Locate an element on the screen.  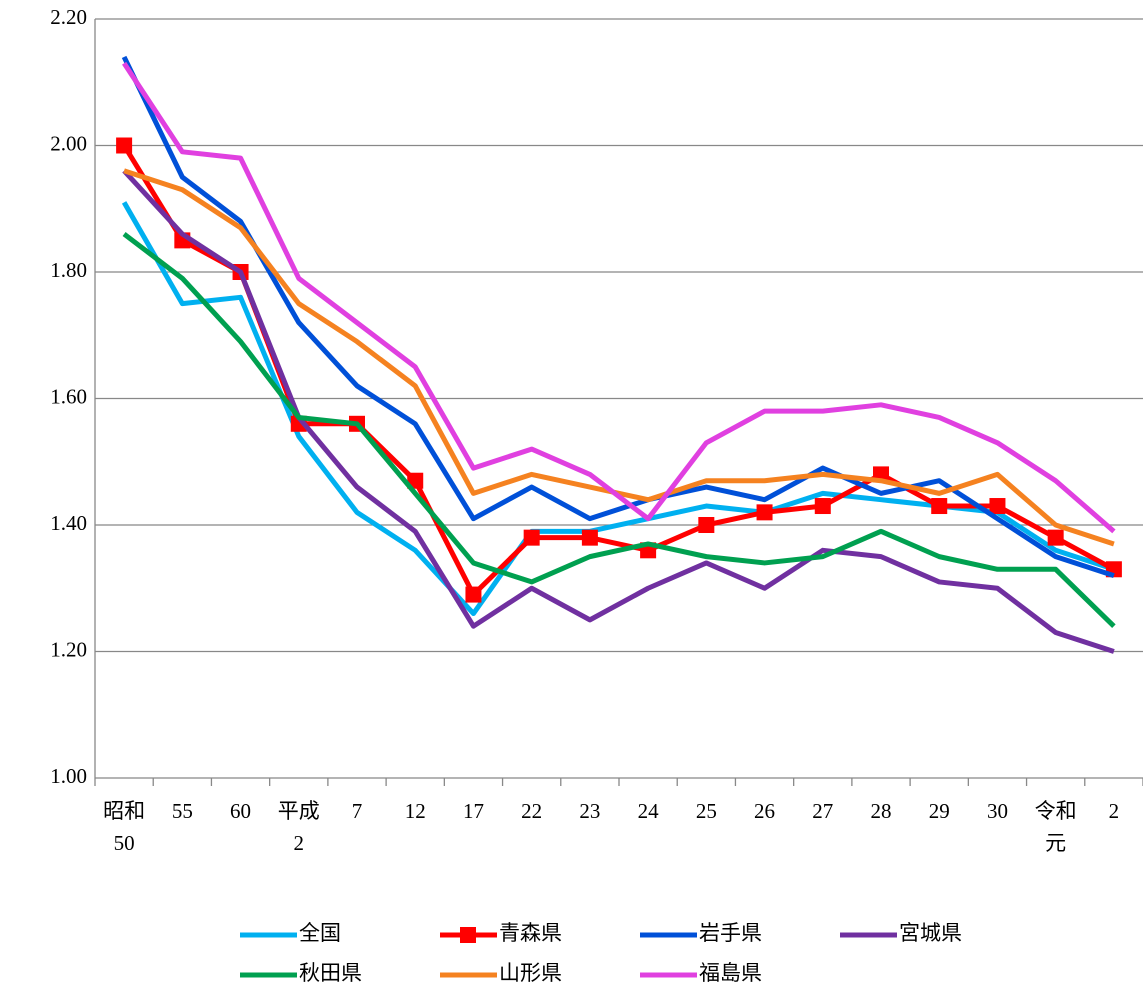
x-tick-label: 27 is located at coordinates (822, 811).